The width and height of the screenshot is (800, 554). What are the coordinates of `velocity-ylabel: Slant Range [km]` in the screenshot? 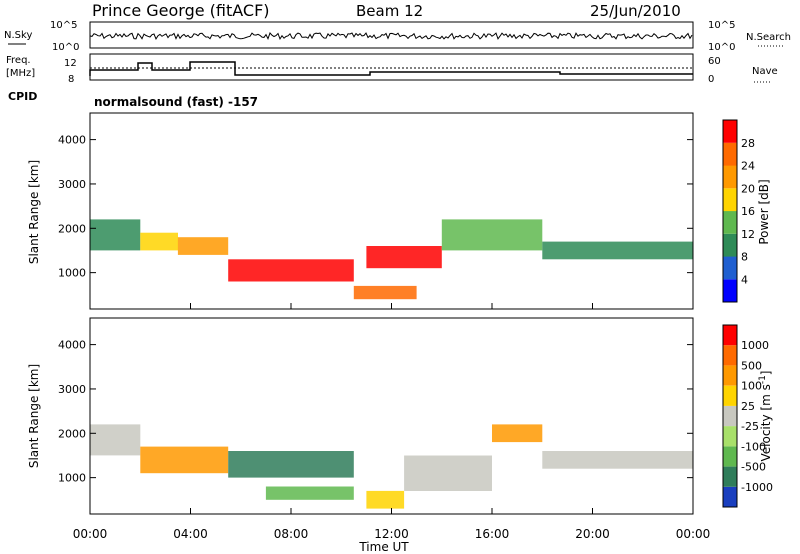 It's located at (34, 416).